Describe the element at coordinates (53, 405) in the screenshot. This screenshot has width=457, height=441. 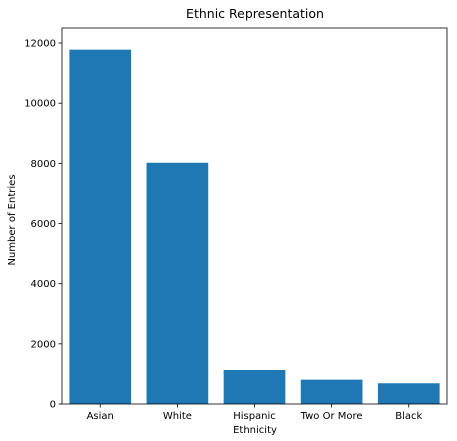
I see `y-tick-label: 0` at that location.